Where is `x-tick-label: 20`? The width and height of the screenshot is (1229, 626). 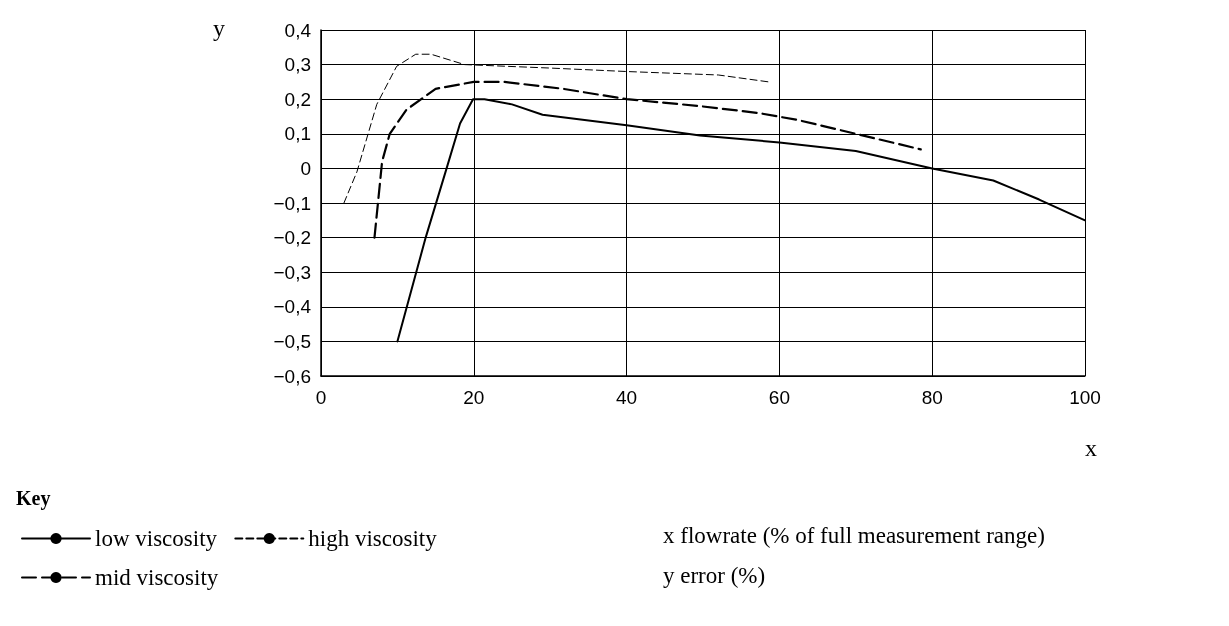
x-tick-label: 20 is located at coordinates (474, 397).